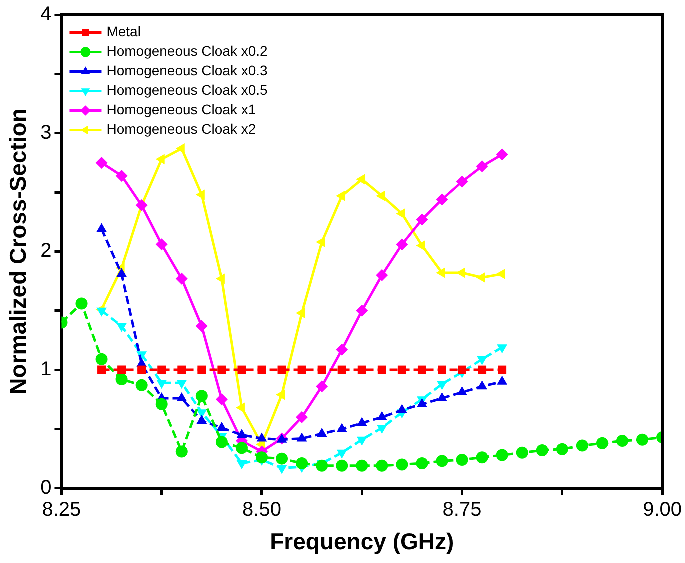 The image size is (685, 563). What do you see at coordinates (46, 251) in the screenshot?
I see `y-tick-label: 2` at bounding box center [46, 251].